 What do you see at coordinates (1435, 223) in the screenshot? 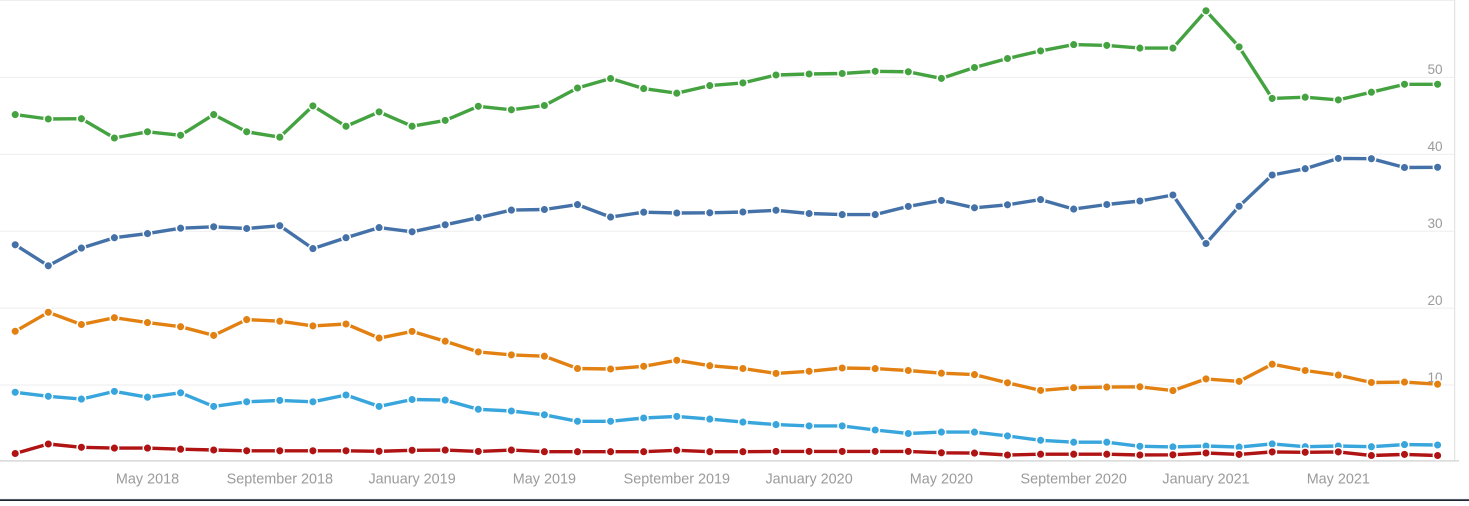
I see `svg-text: 30` at bounding box center [1435, 223].